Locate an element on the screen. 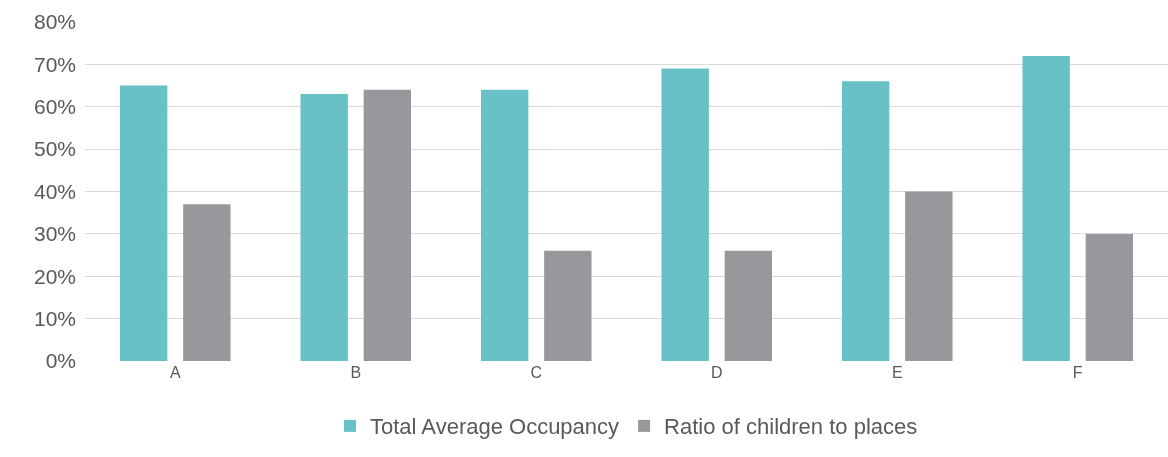 The image size is (1168, 457). x-tick-label: B is located at coordinates (356, 372).